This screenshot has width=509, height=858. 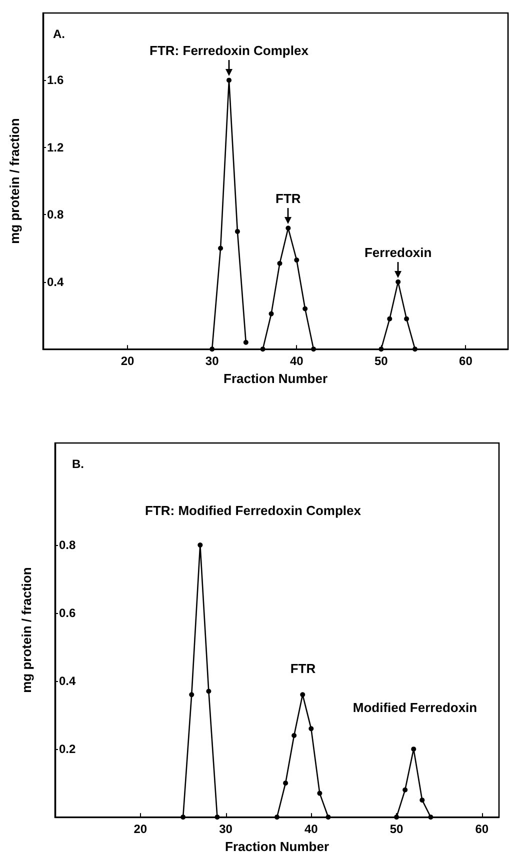 What do you see at coordinates (229, 50) in the screenshot?
I see `annotation: FTR: Ferredoxin Complex` at bounding box center [229, 50].